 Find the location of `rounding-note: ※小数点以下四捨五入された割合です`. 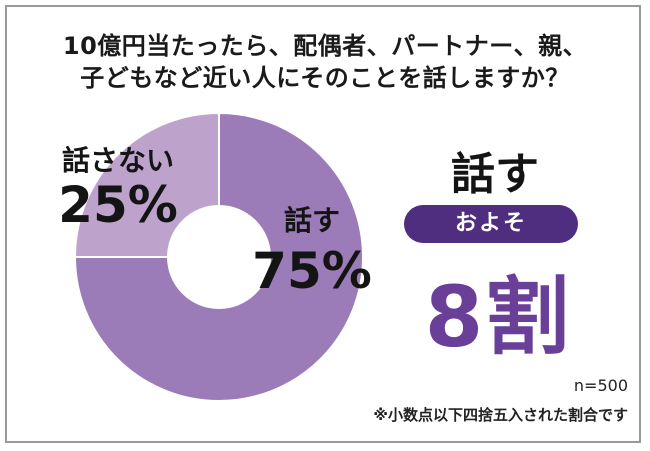

rounding-note: ※小数点以下四捨五入された割合です is located at coordinates (500, 415).